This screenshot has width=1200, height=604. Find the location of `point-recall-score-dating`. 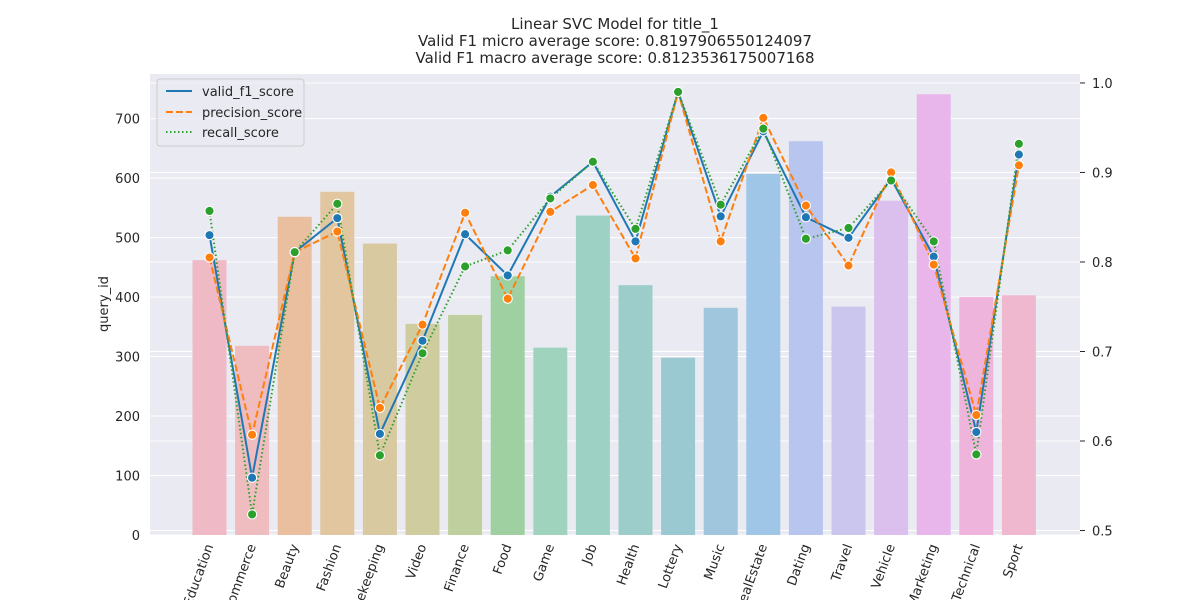

point-recall-score-dating is located at coordinates (806, 238).